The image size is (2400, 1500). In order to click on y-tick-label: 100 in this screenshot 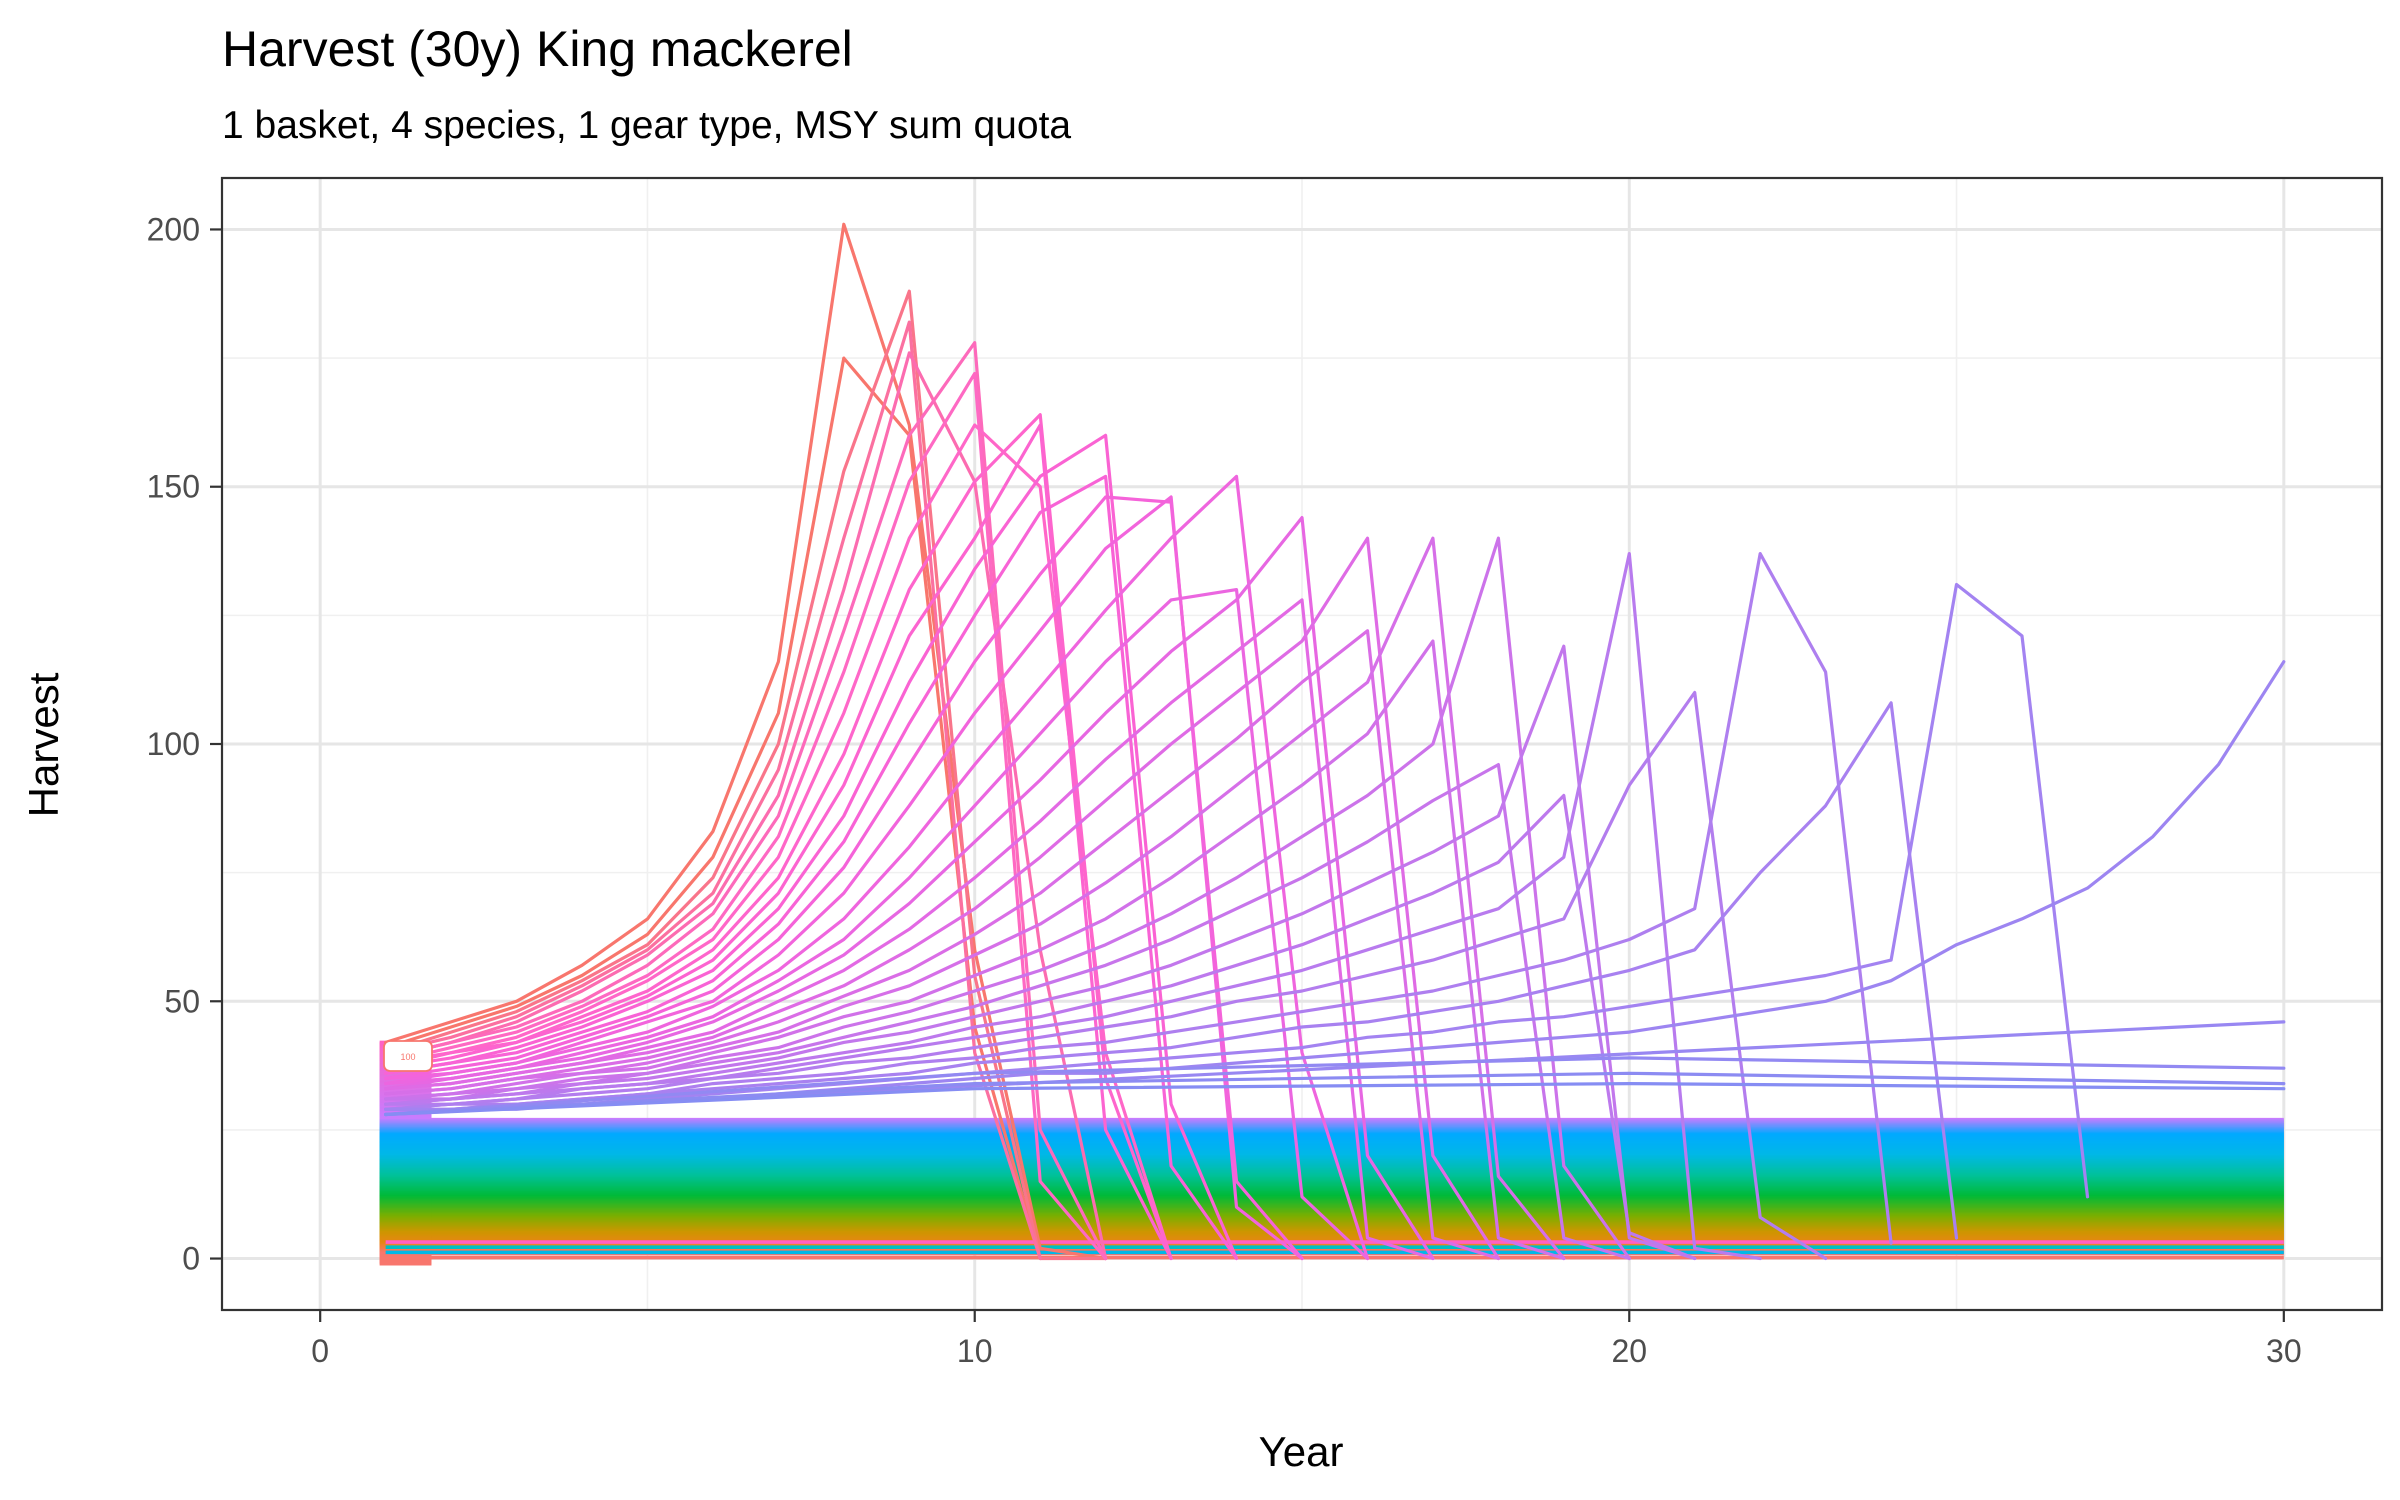, I will do `click(173, 744)`.